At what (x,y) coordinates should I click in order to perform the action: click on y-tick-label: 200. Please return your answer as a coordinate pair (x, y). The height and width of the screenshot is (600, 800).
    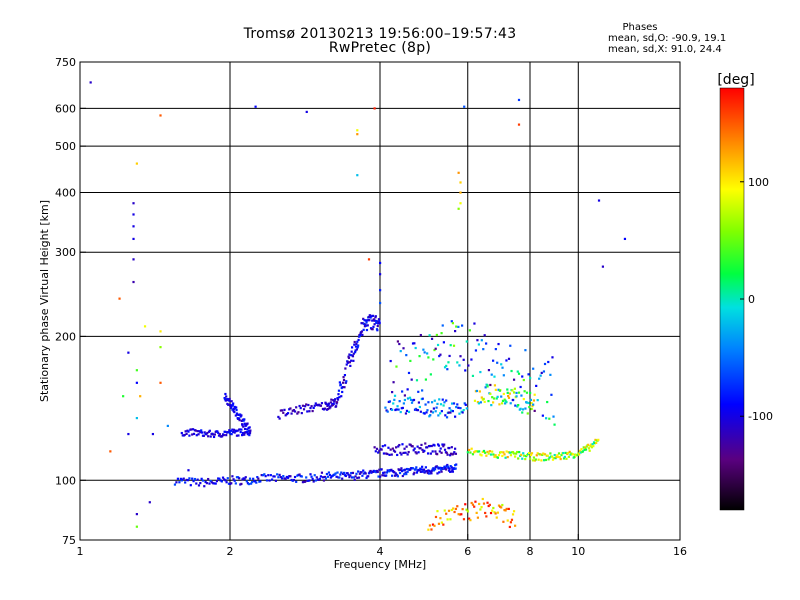
    Looking at the image, I should click on (65, 336).